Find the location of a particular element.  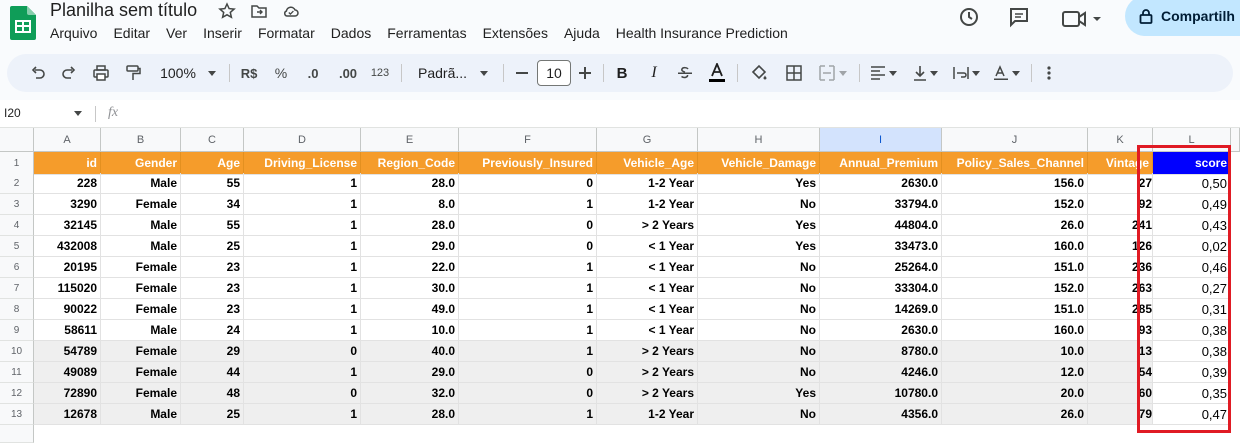

more-formats-button: 123 is located at coordinates (380, 73).